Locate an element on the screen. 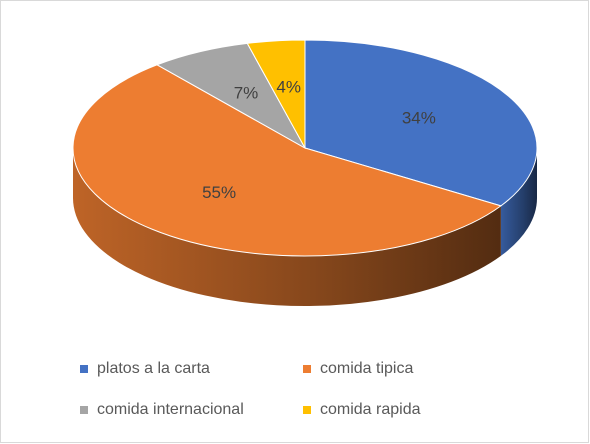 The image size is (590, 444). data-label: 7% is located at coordinates (246, 93).